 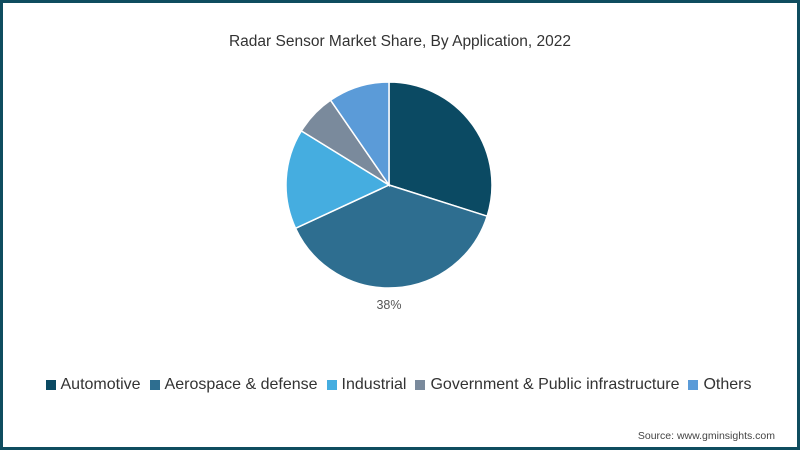 I want to click on pie-slice-automotive, so click(x=440, y=149).